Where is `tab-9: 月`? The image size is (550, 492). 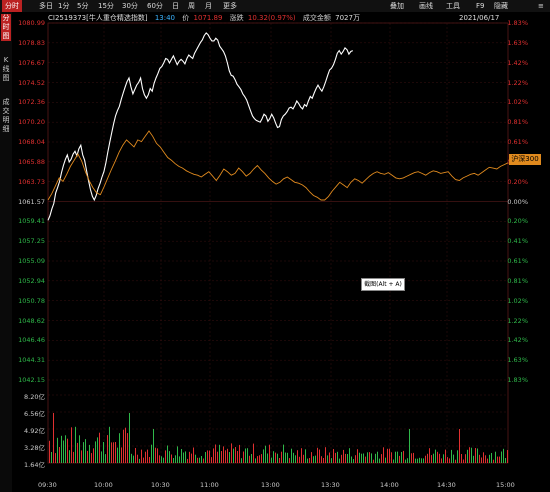
tab-9: 月 is located at coordinates (208, 6).